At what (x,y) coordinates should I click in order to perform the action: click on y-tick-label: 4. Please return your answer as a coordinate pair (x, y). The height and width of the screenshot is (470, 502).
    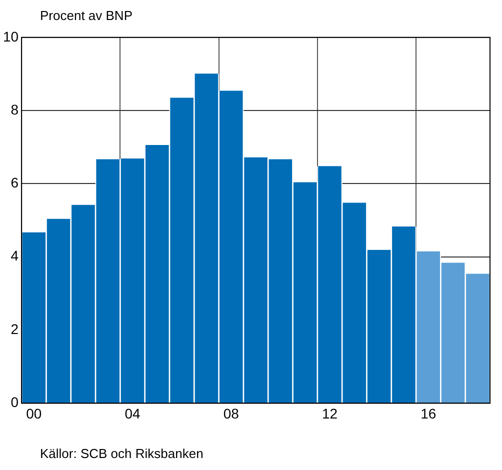
    Looking at the image, I should click on (14, 256).